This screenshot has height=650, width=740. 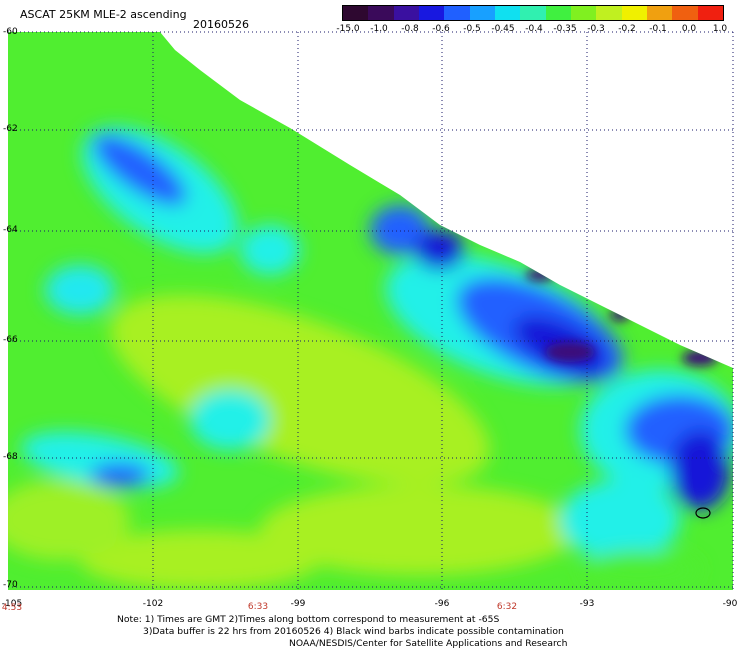 I want to click on colorbar, so click(x=533, y=13).